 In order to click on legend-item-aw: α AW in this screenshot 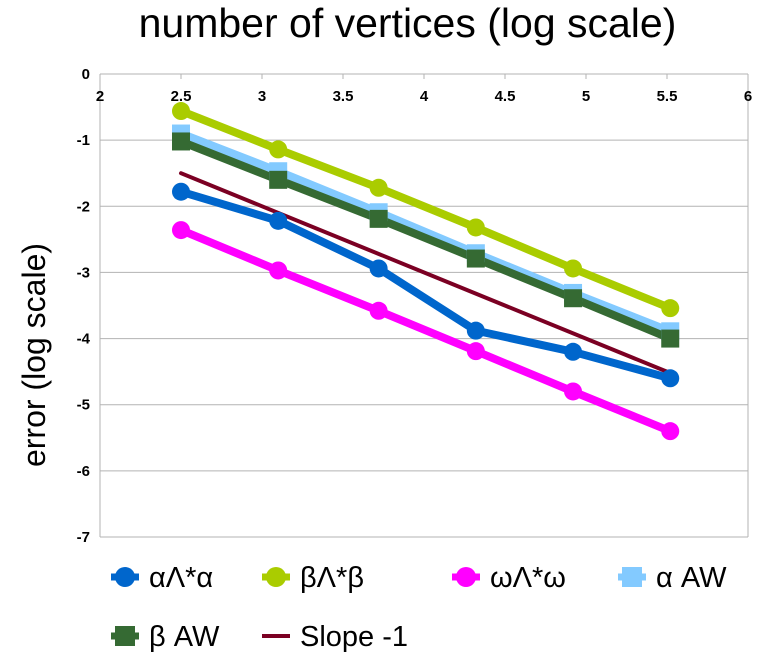, I will do `click(672, 578)`.